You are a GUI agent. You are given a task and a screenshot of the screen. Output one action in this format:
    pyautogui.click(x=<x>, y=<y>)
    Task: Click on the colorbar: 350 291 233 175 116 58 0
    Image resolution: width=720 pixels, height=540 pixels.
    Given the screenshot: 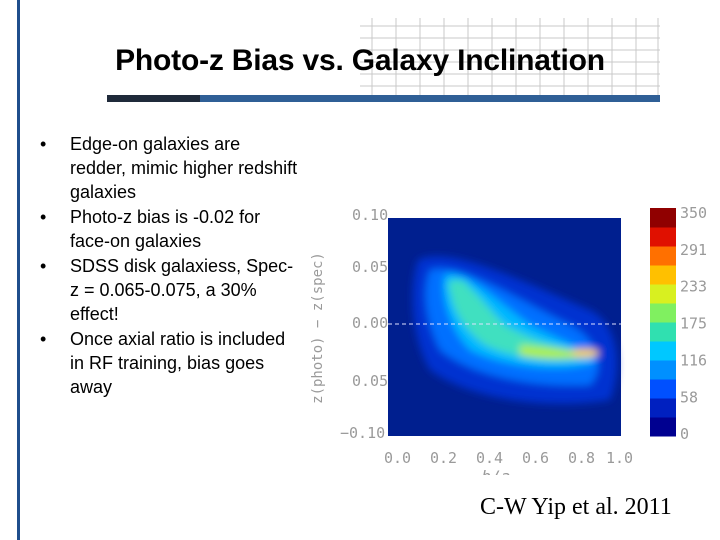 What is the action you would take?
    pyautogui.click(x=678, y=323)
    